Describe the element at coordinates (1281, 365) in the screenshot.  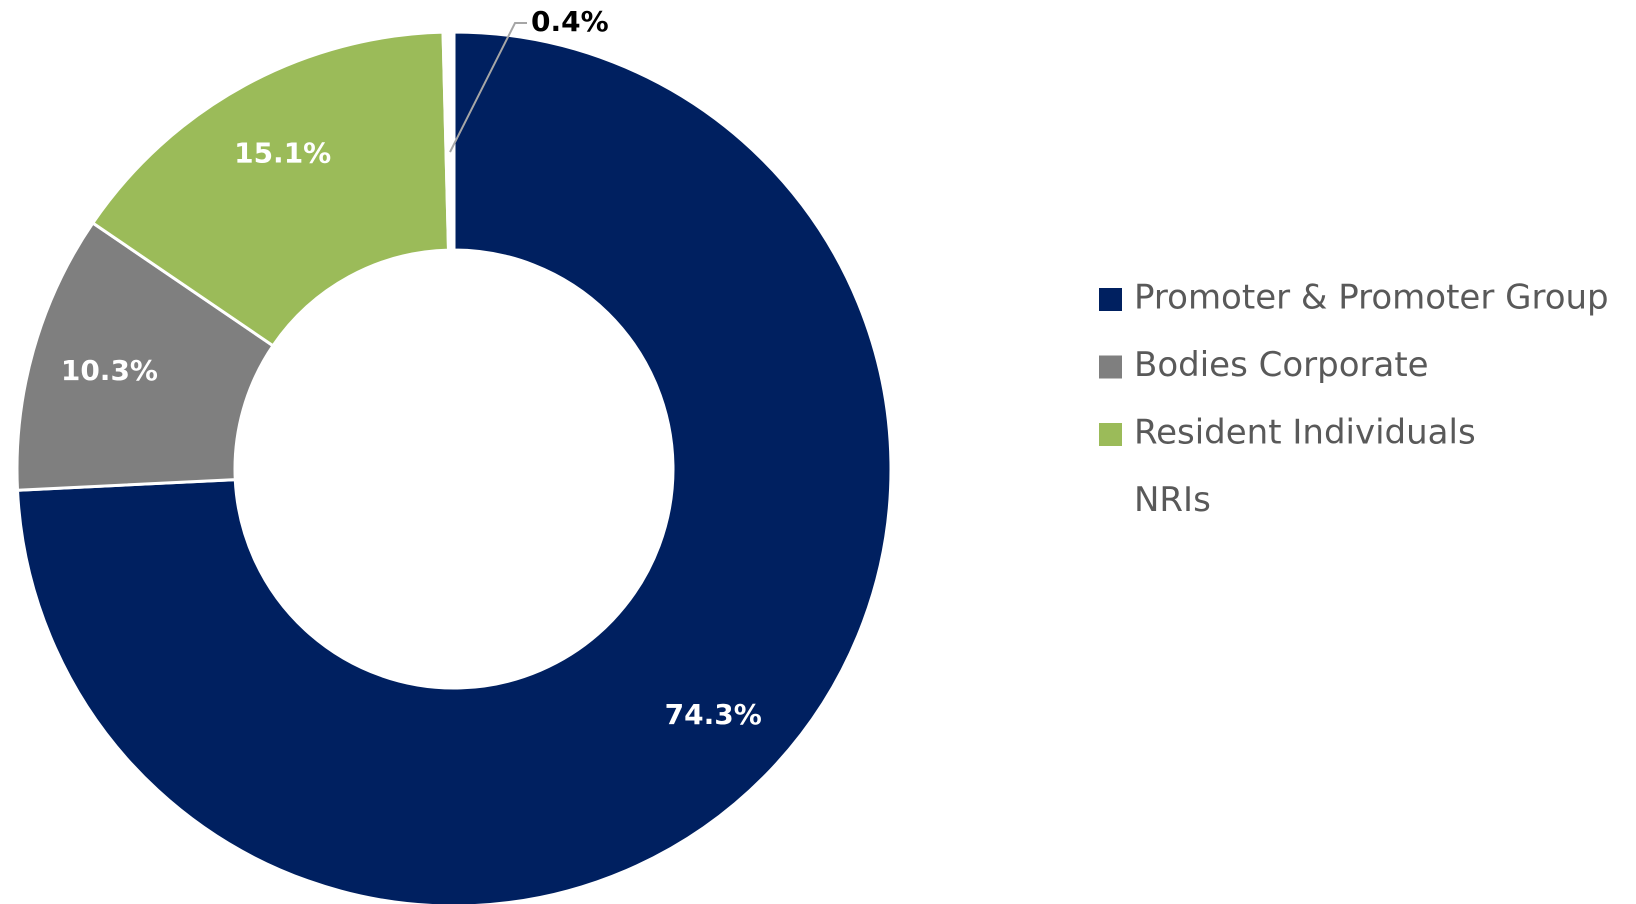
I see `legend-label: Bodies Corporate` at that location.